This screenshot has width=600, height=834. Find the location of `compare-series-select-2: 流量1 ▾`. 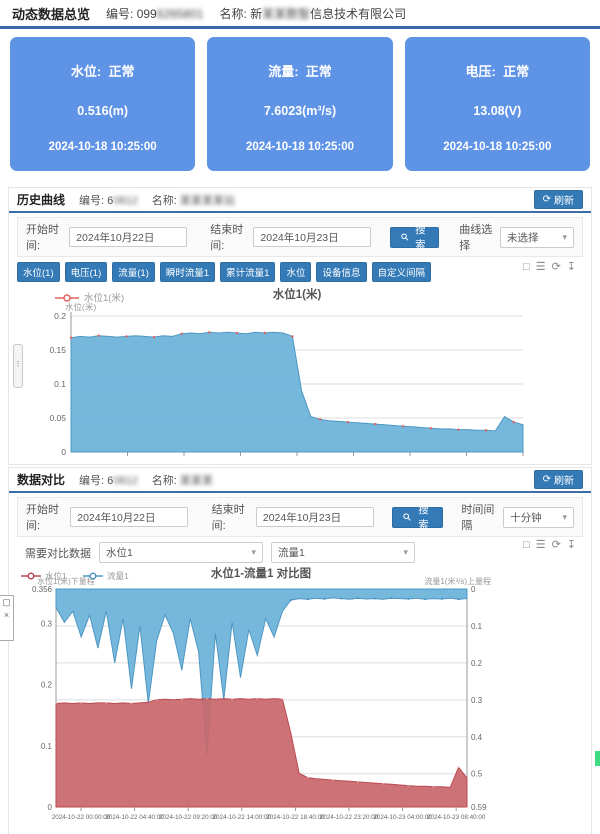

compare-series-select-2: 流量1 ▾ is located at coordinates (343, 552).